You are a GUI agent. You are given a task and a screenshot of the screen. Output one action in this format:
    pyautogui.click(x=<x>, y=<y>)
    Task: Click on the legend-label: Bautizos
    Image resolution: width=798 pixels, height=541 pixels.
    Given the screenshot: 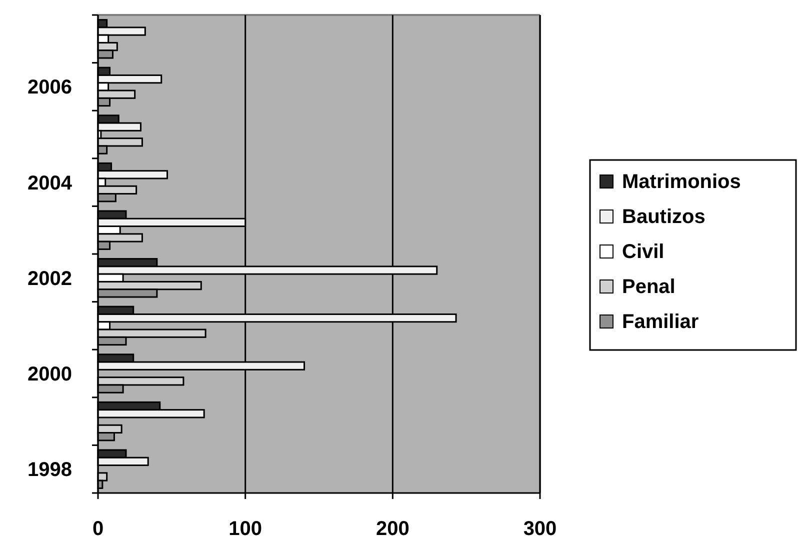 What is the action you would take?
    pyautogui.click(x=664, y=217)
    